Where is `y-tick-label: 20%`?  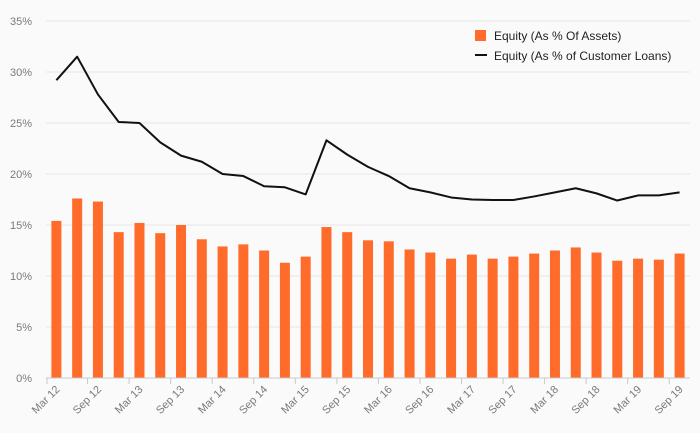
y-tick-label: 20% is located at coordinates (21, 175).